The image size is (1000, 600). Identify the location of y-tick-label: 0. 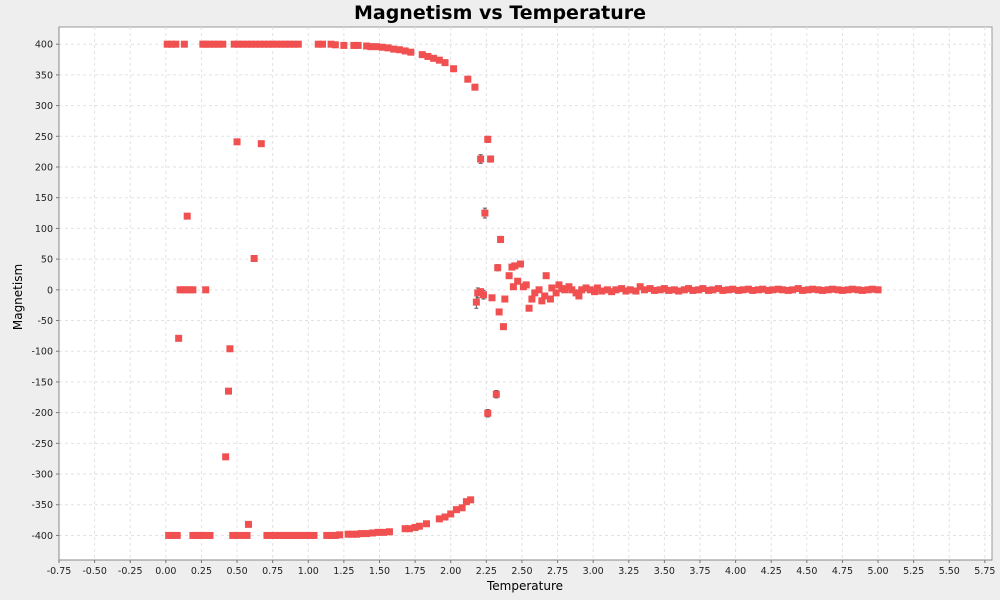
(50, 290).